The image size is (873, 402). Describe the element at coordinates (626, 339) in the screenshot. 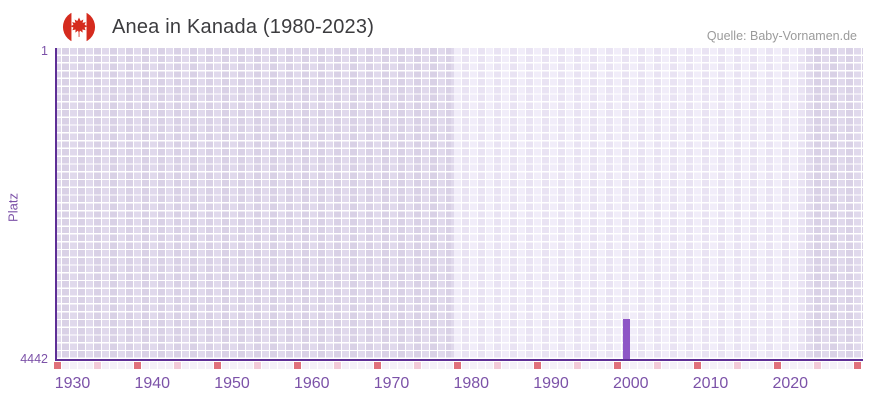

I see `rank-bar-2000` at that location.